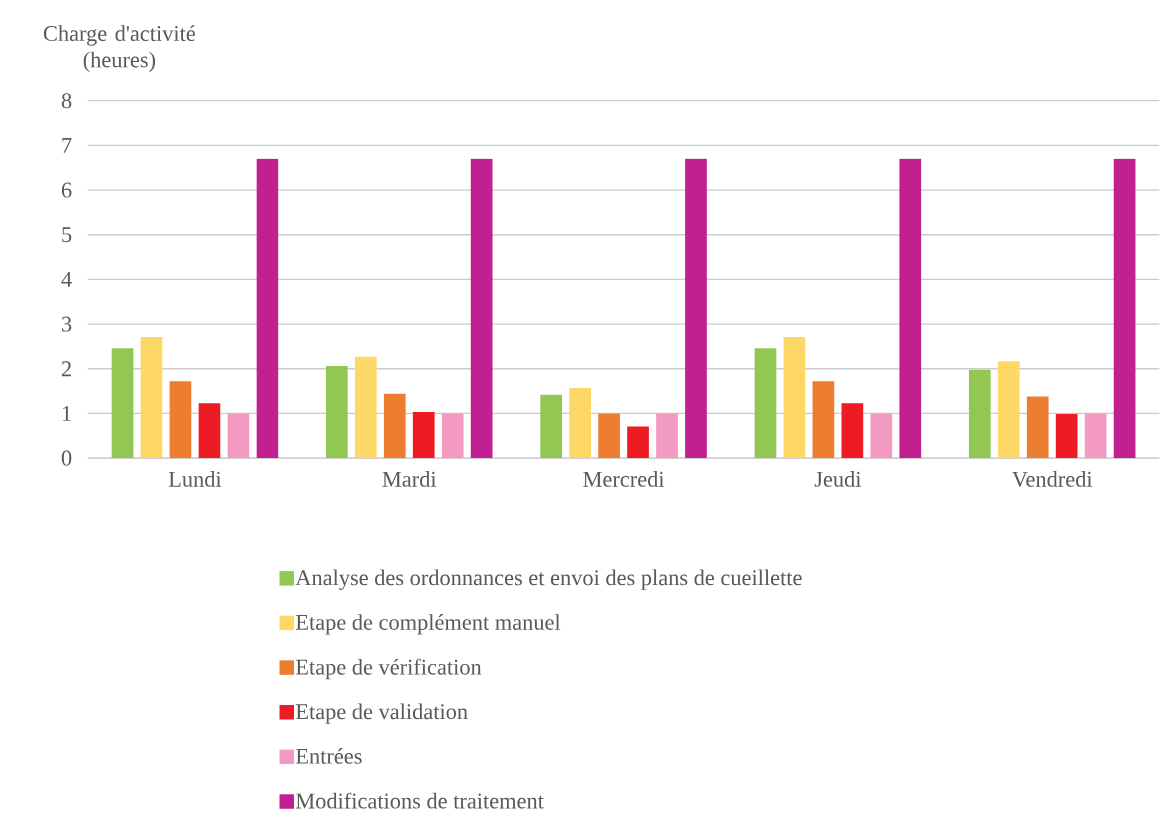  What do you see at coordinates (419, 800) in the screenshot?
I see `legend-label: Modifications de traitement` at bounding box center [419, 800].